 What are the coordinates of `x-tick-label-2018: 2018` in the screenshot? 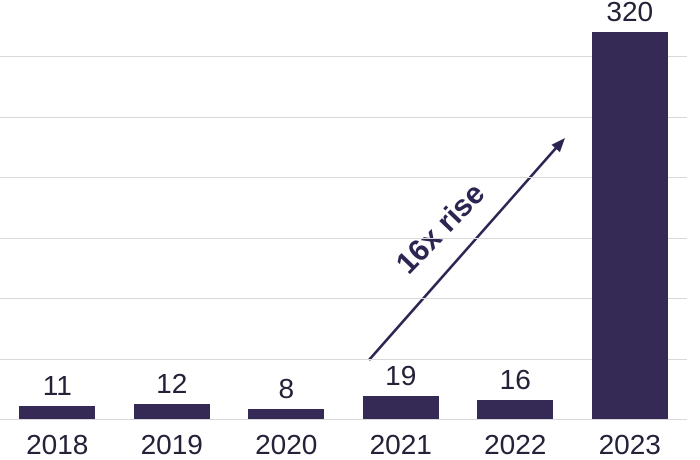 It's located at (57, 444).